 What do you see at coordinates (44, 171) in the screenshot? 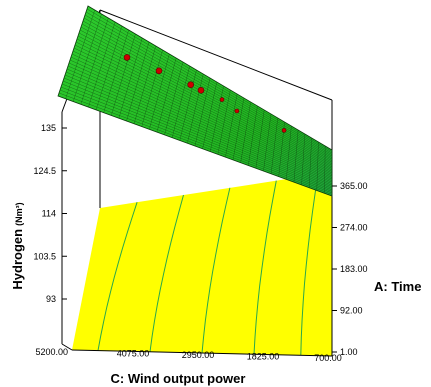
I see `z-tick-label: 124.5` at bounding box center [44, 171].